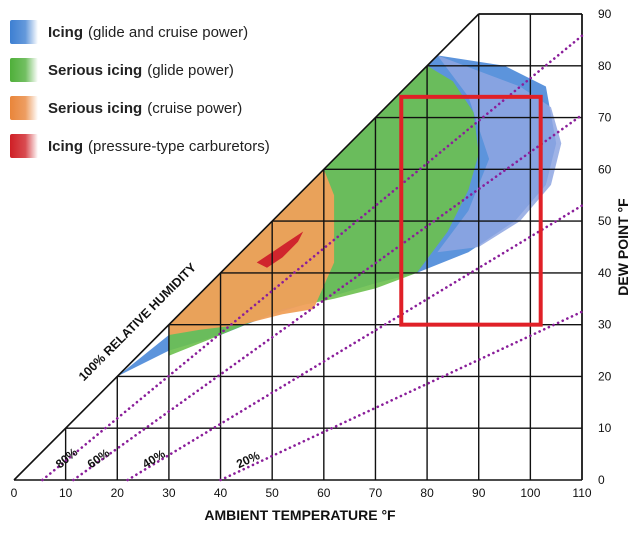 The height and width of the screenshot is (536, 640). Describe the element at coordinates (195, 108) in the screenshot. I see `legend-label-rest: (cruise power)` at that location.